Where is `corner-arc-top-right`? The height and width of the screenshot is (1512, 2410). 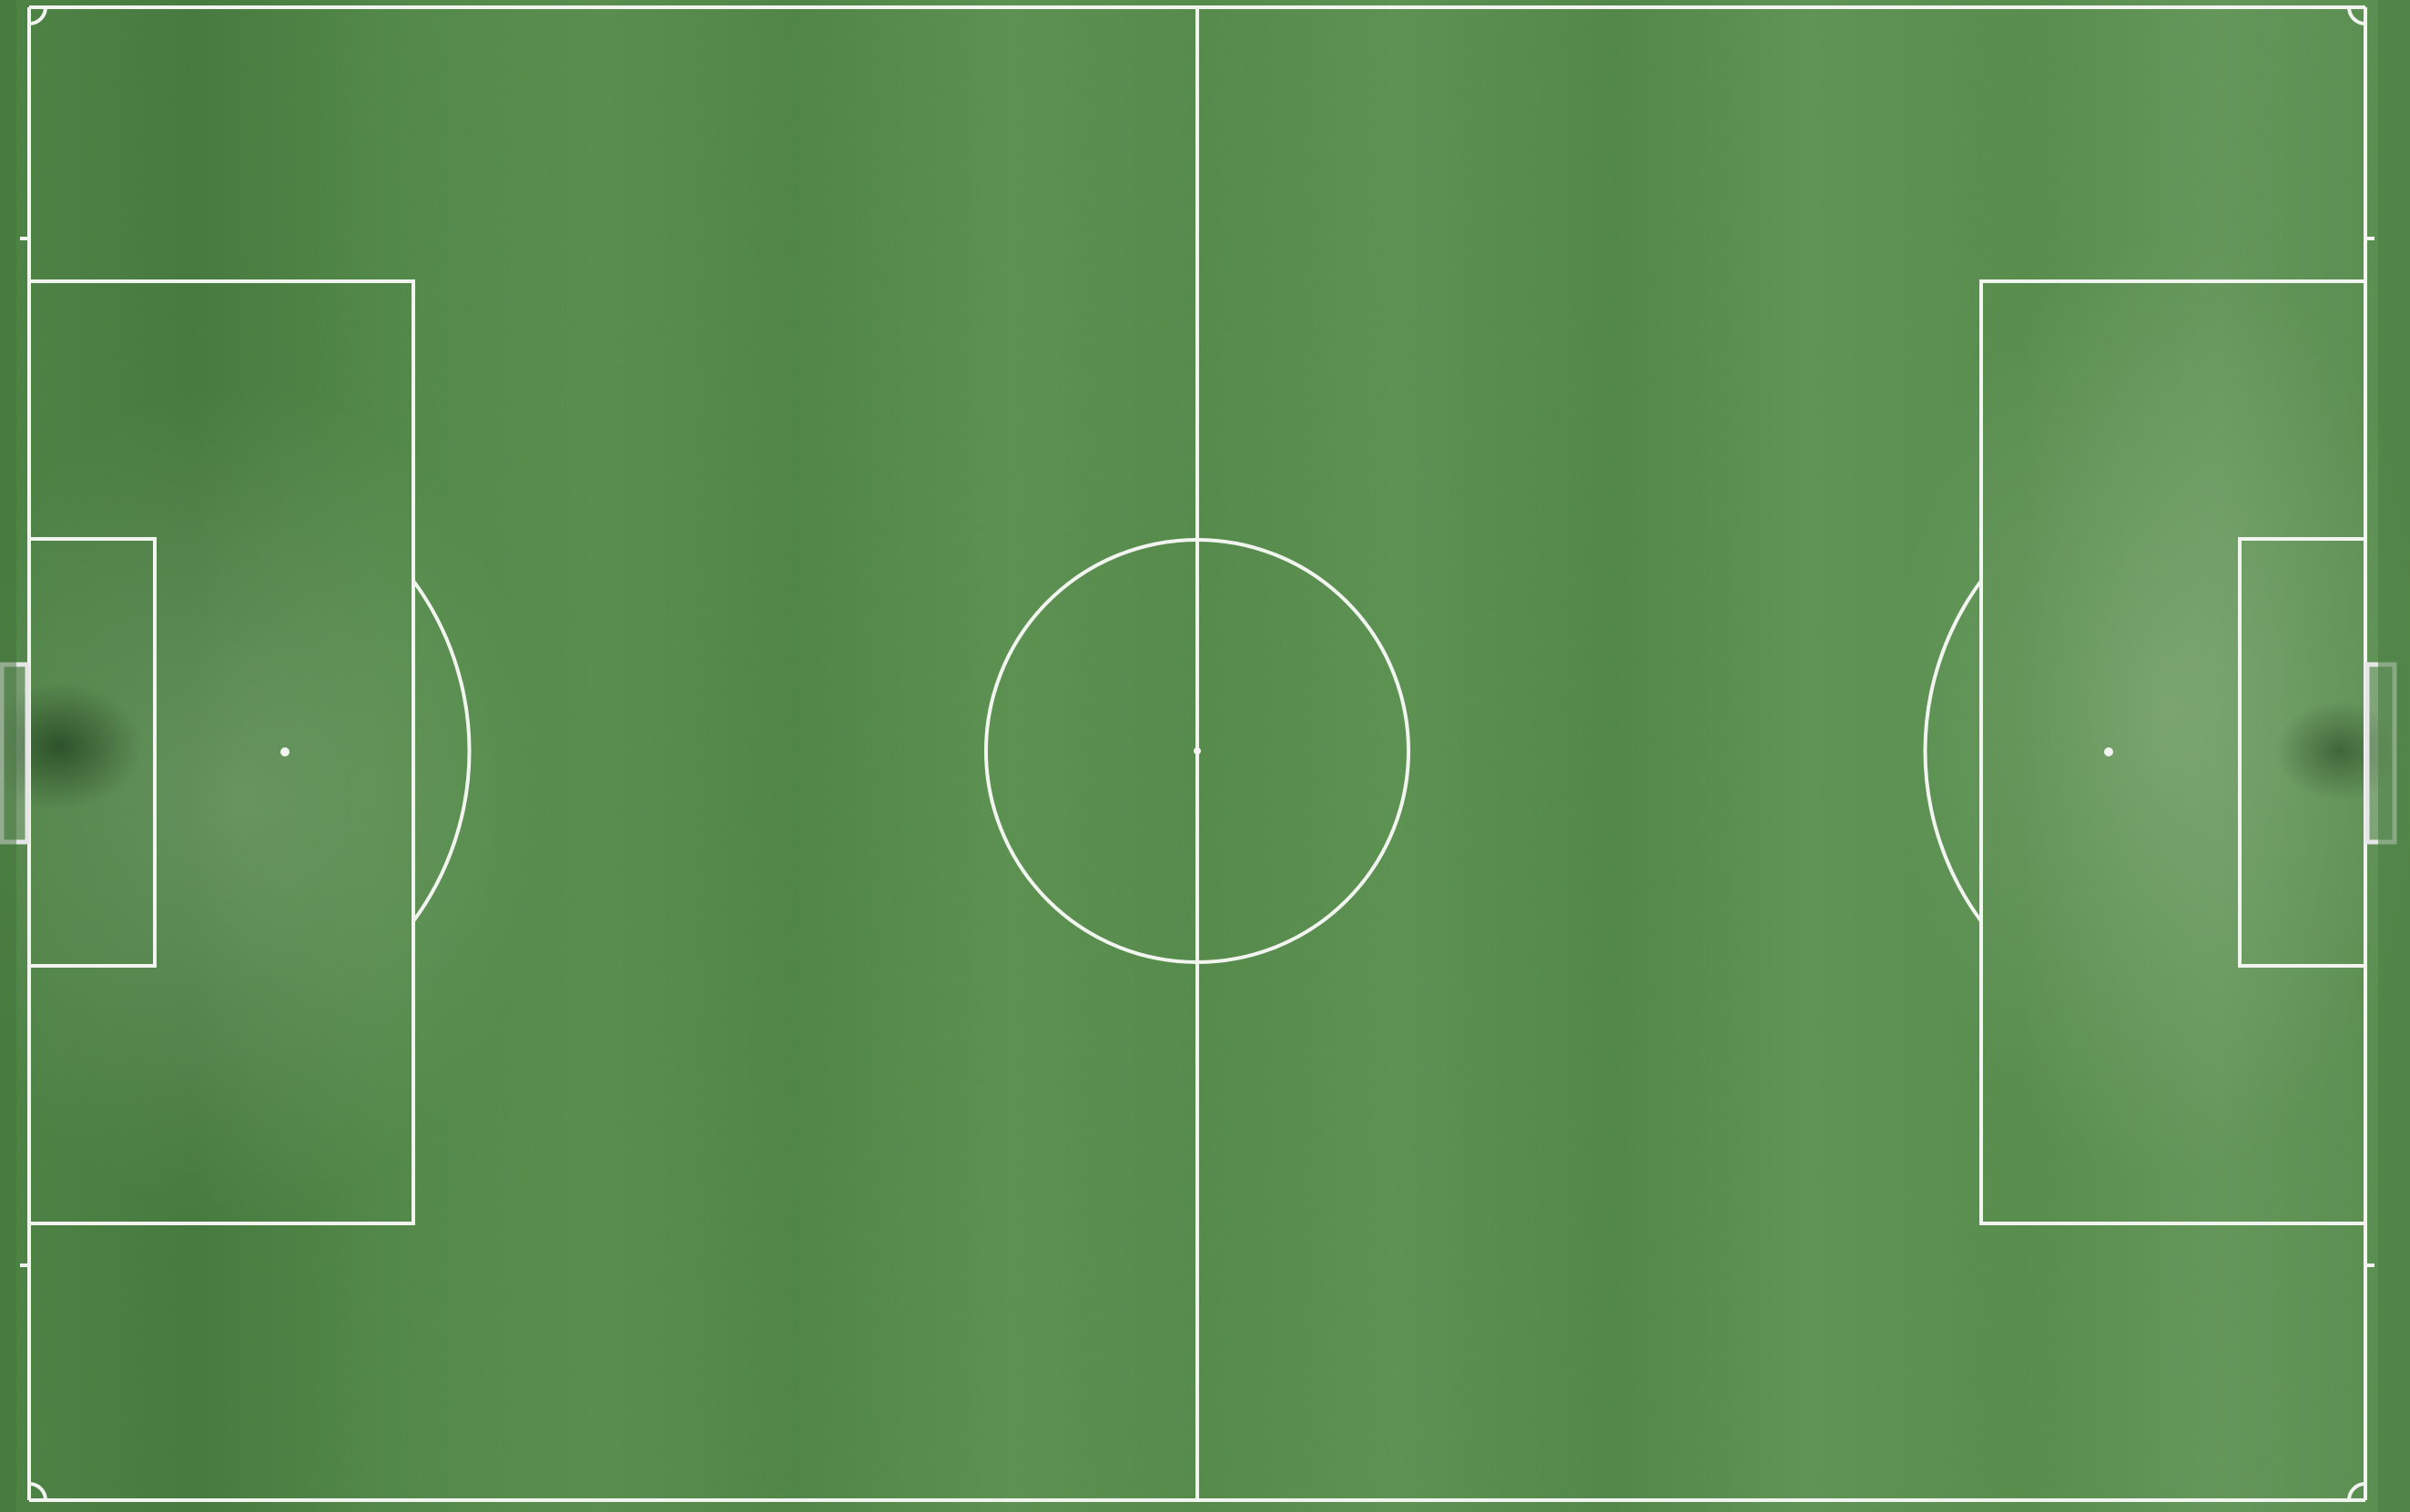
corner-arc-top-right is located at coordinates (2356, 15).